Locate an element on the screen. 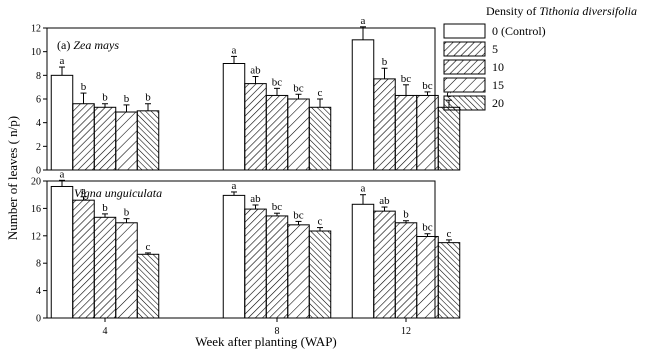 Image resolution: width=655 pixels, height=351 pixels. y-tick-label: 20 is located at coordinates (36, 182).